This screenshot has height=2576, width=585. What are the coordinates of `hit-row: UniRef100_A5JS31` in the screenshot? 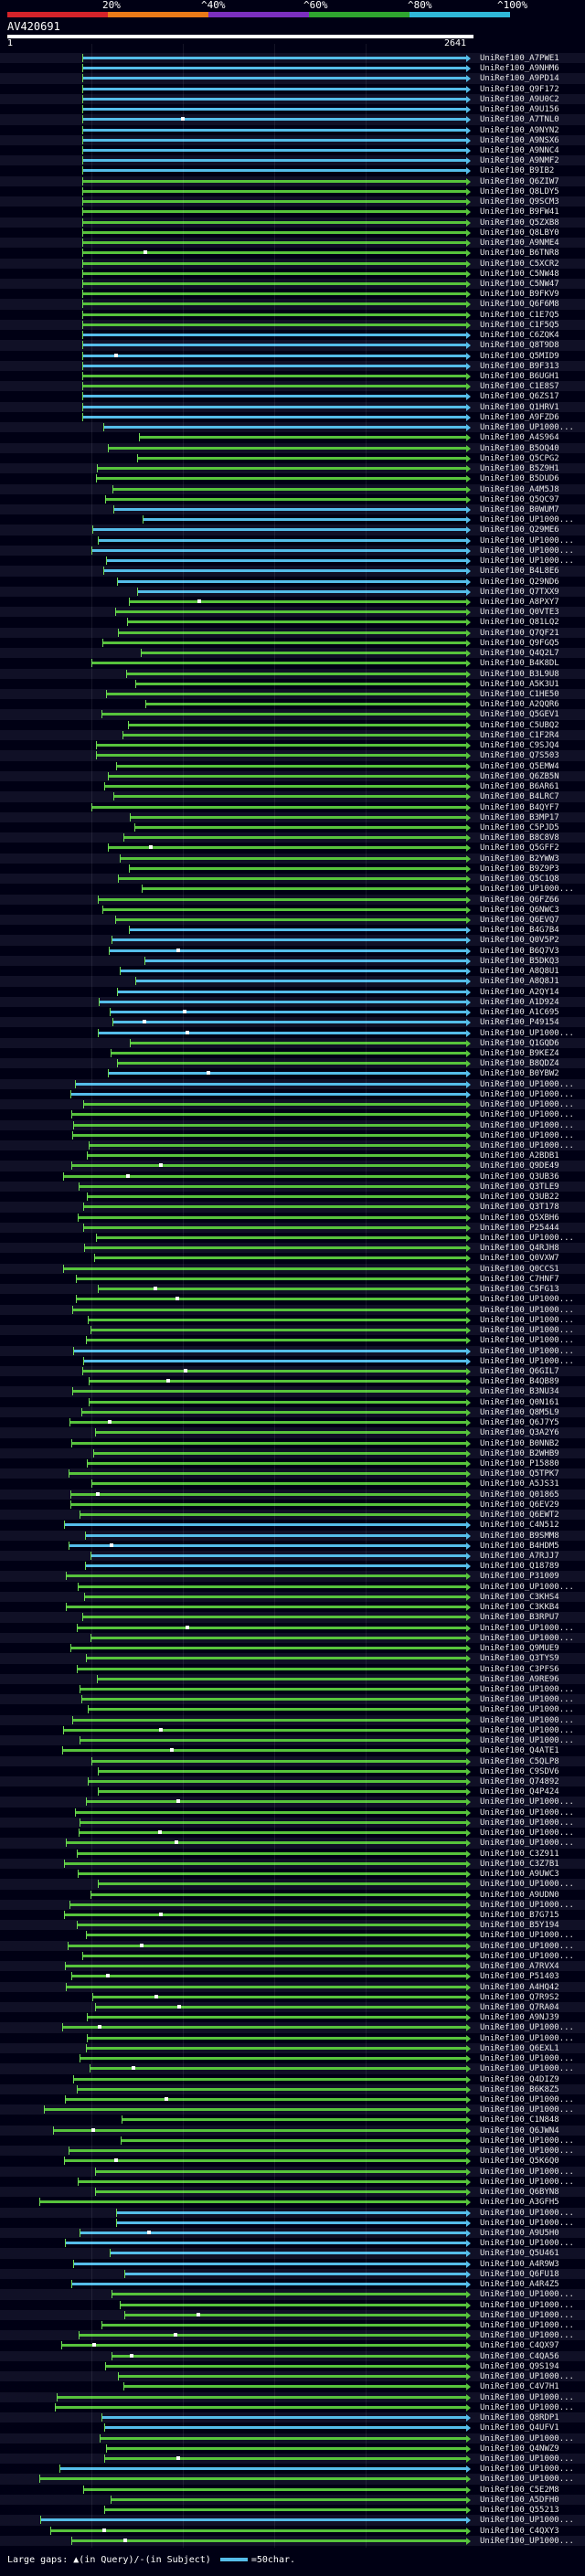 It's located at (293, 1484).